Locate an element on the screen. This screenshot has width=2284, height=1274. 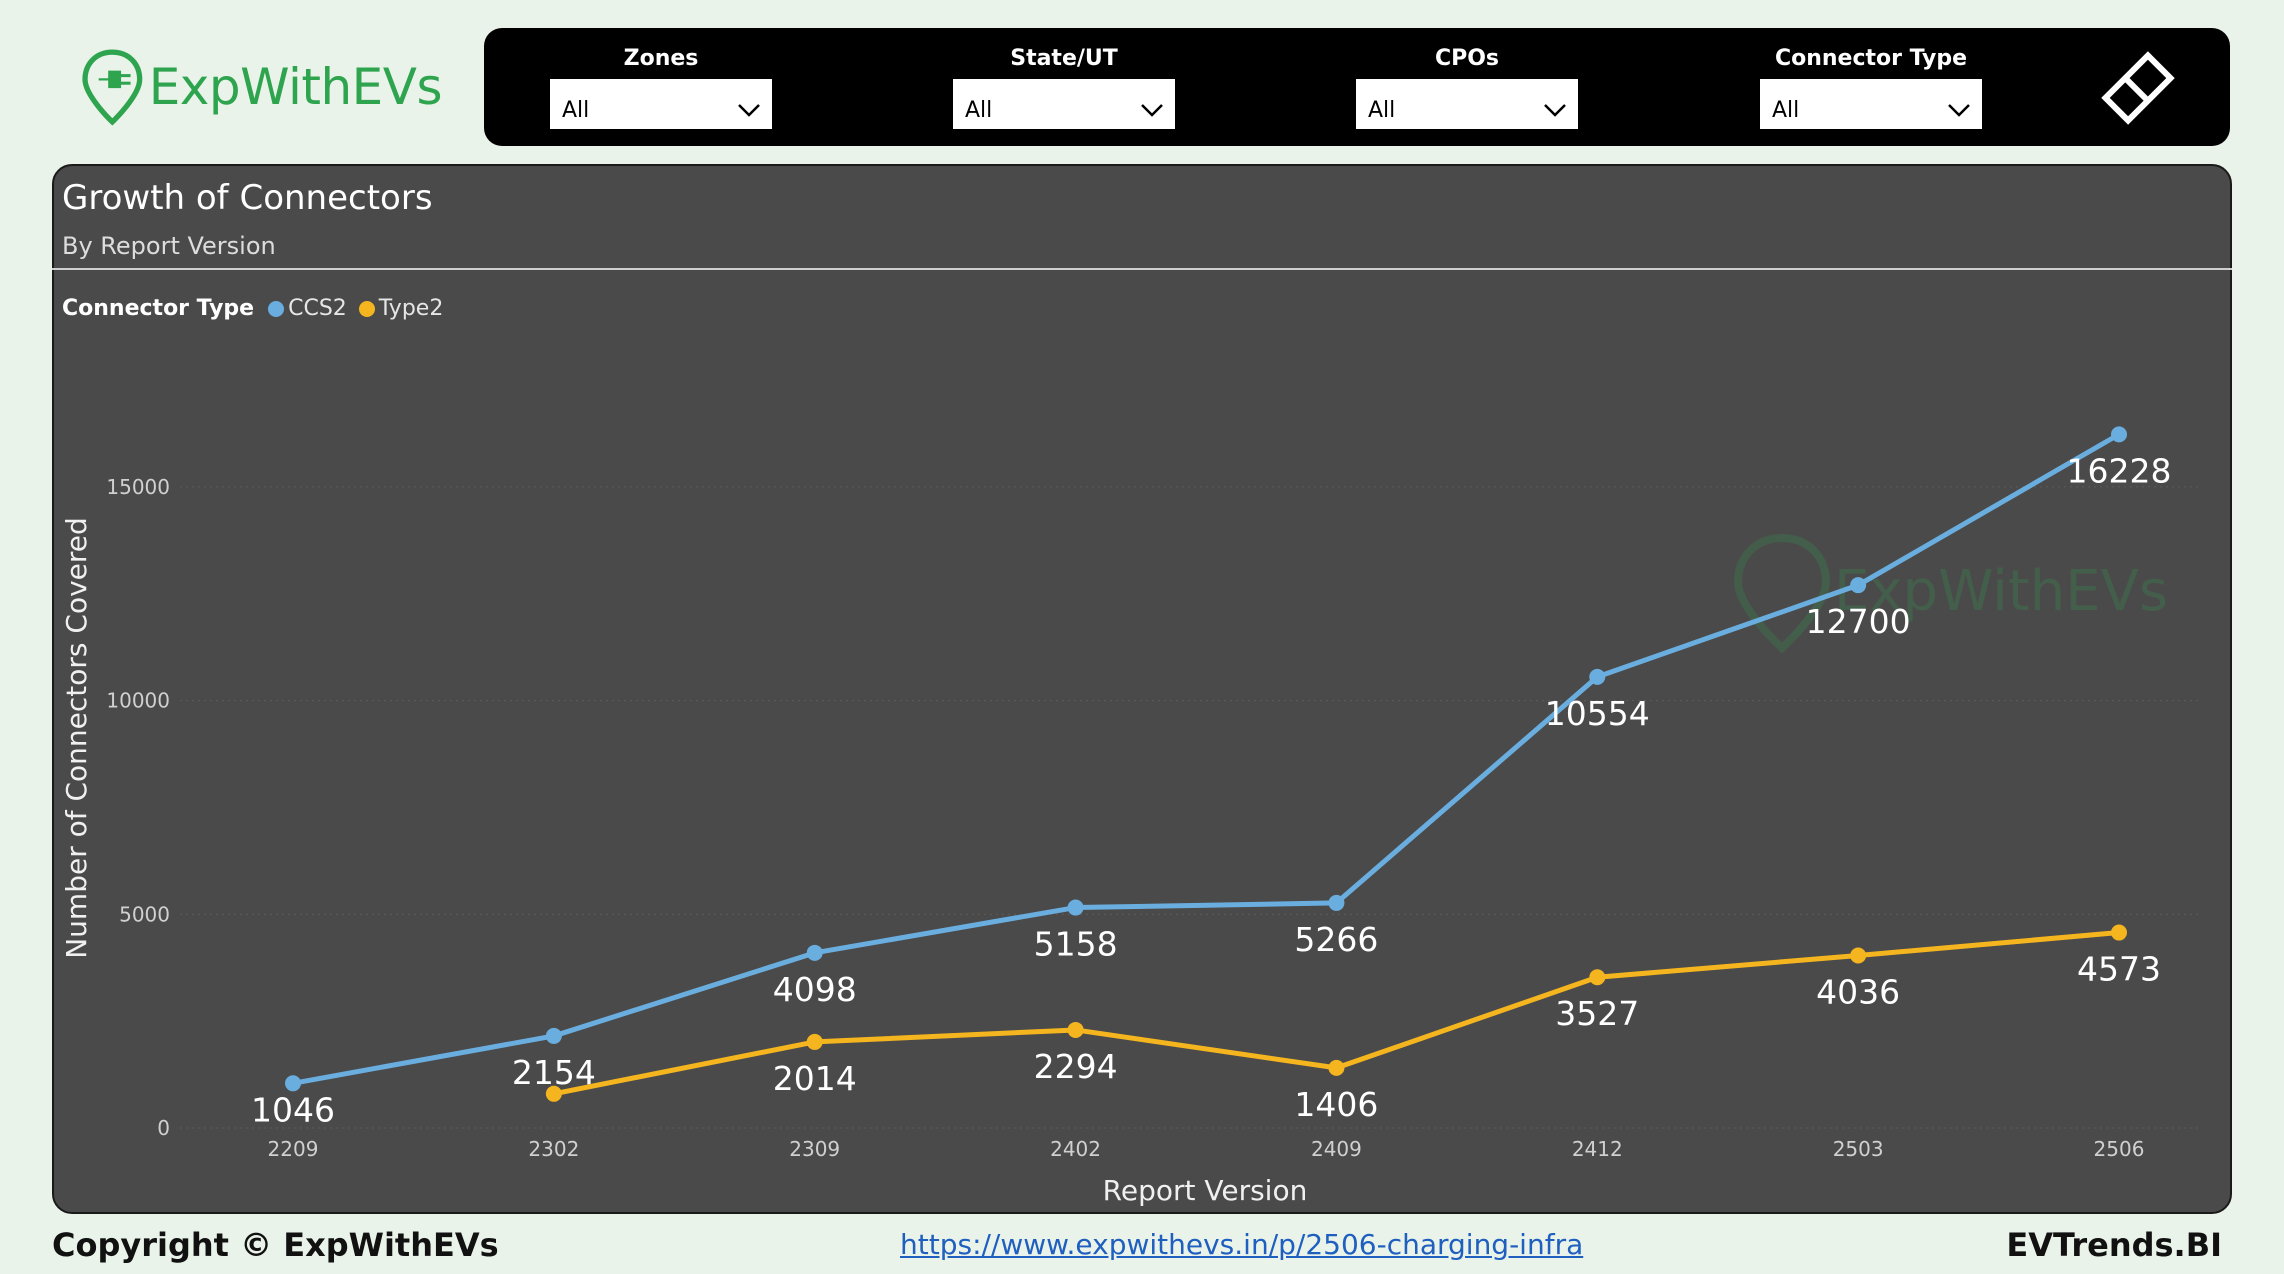
data-label-type2-2506: 4573 is located at coordinates (2119, 969).